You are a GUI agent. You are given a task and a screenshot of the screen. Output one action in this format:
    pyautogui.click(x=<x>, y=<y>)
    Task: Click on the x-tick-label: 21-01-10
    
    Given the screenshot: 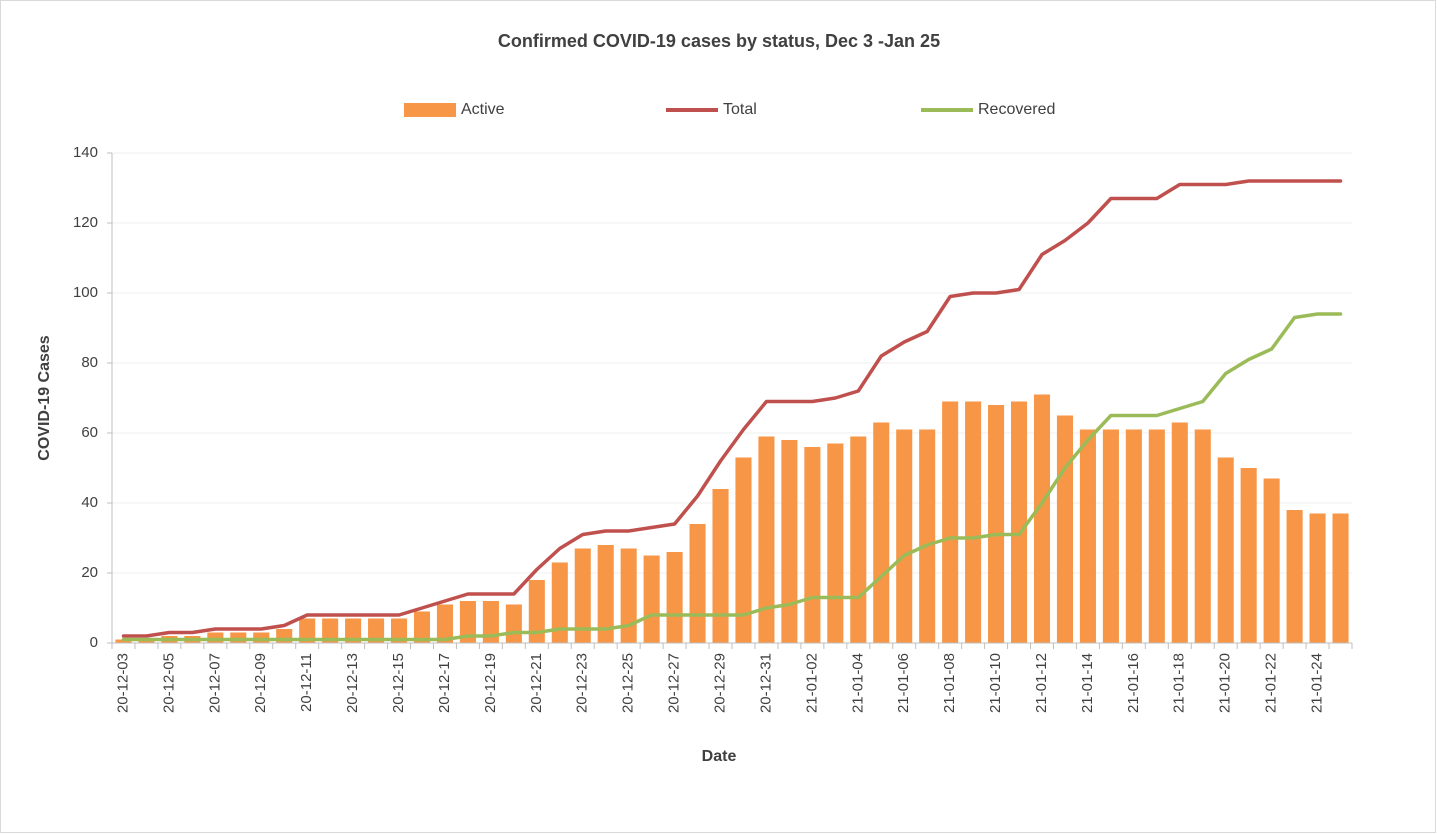 What is the action you would take?
    pyautogui.click(x=995, y=683)
    